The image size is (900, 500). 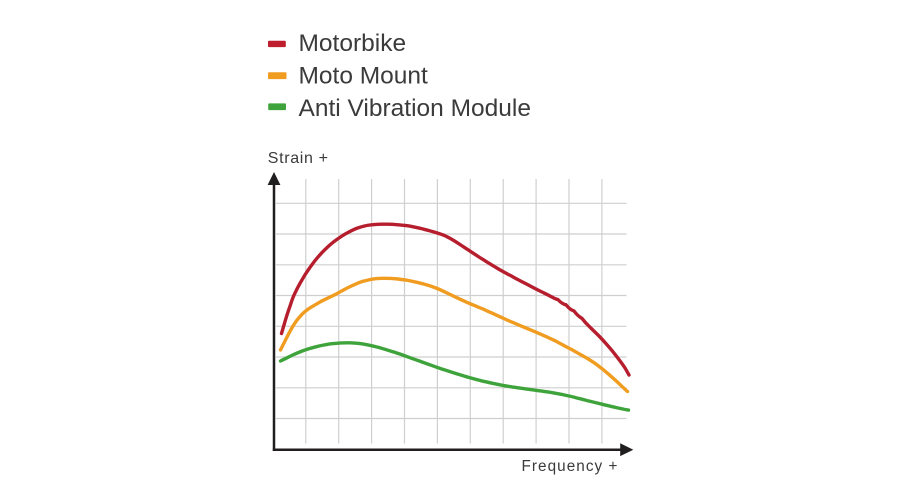 I want to click on svg-text: Strain +, so click(x=298, y=158).